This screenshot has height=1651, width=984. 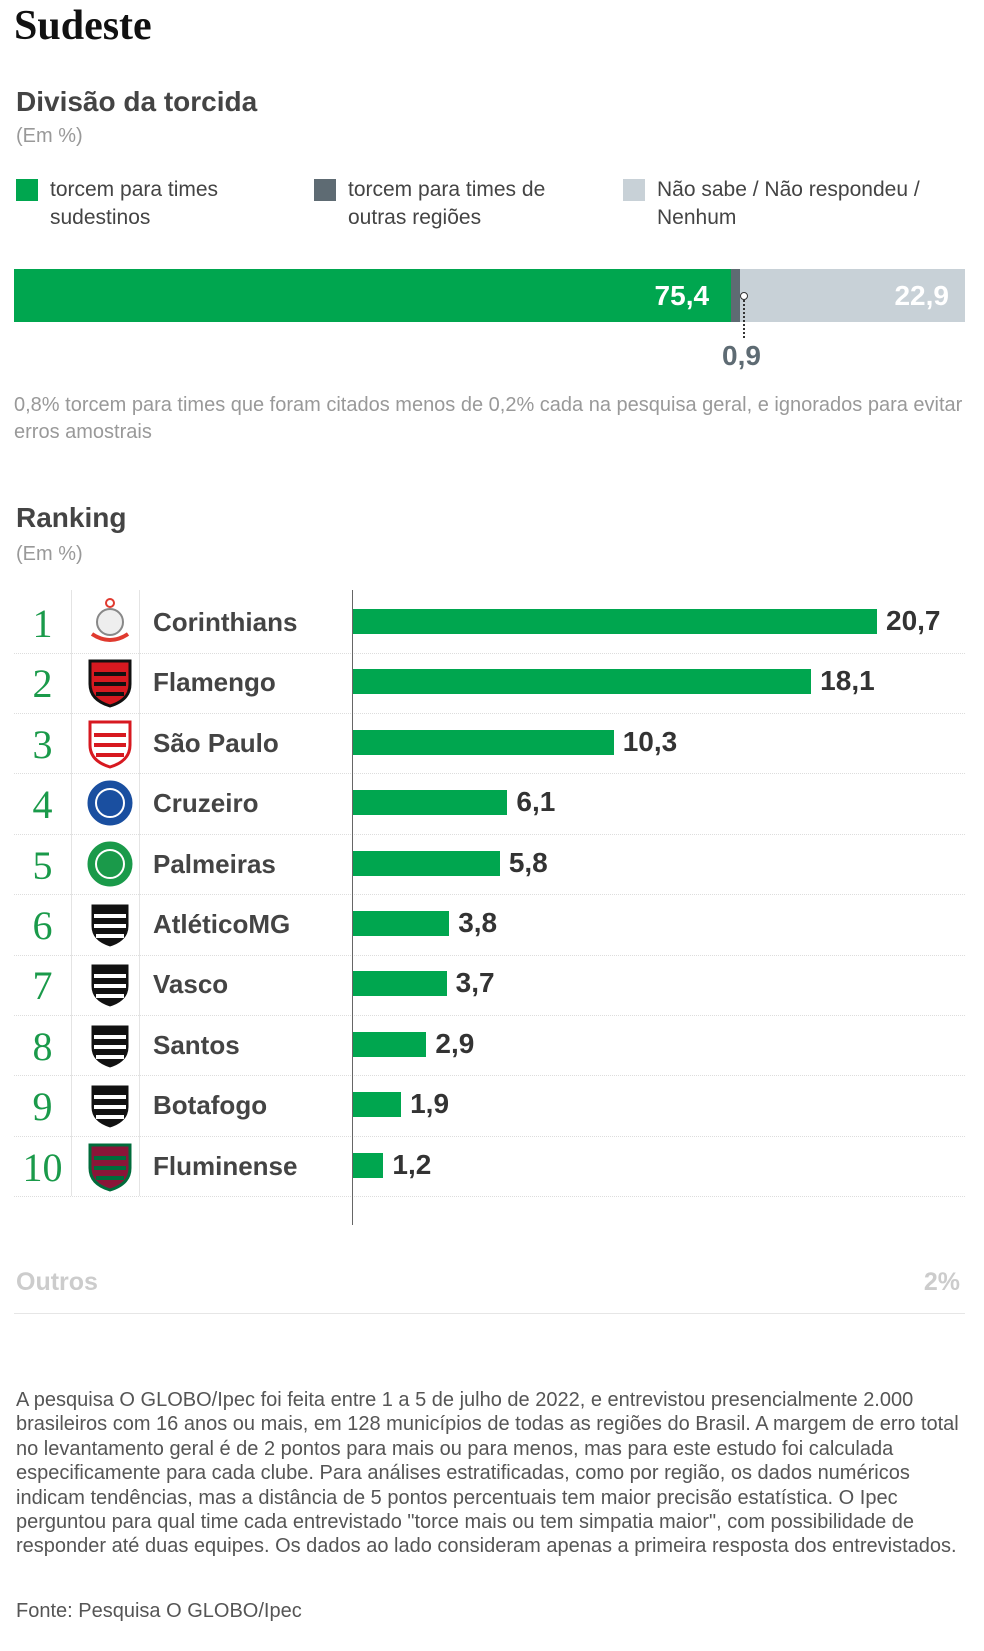 I want to click on club-name: Palmeiras, so click(x=214, y=863).